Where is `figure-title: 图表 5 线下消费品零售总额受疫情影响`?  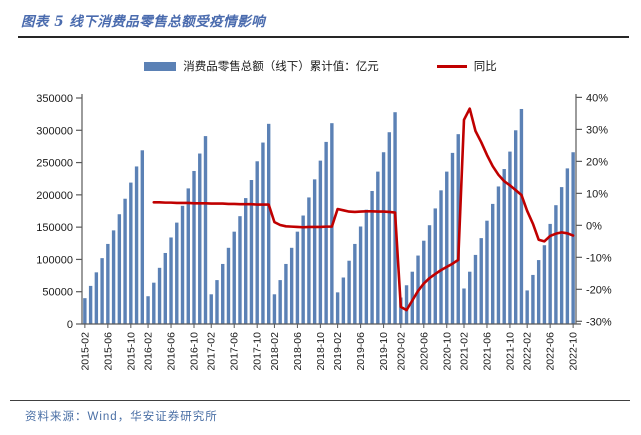
figure-title: 图表 5 线下消费品零售总额受疫情影响 is located at coordinates (143, 22).